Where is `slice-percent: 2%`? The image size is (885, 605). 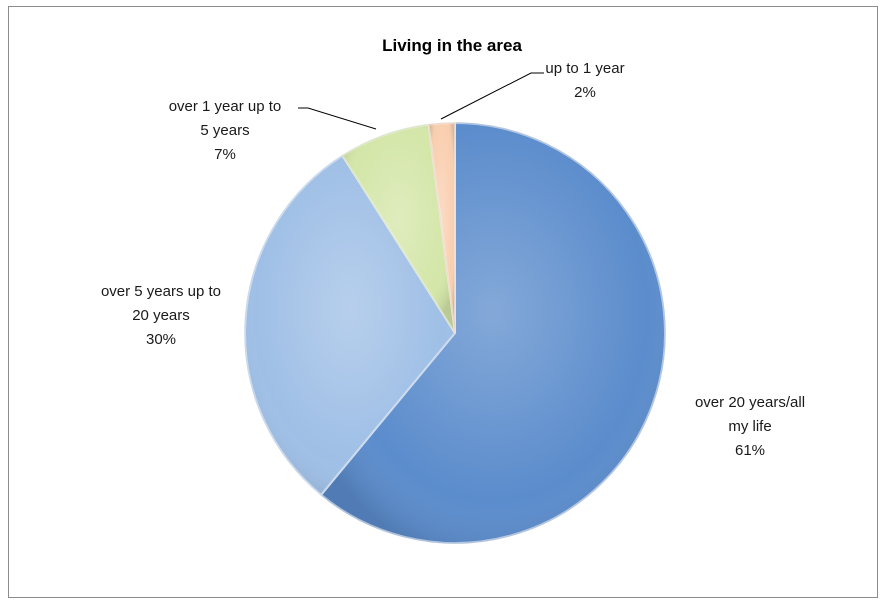 slice-percent: 2% is located at coordinates (585, 92).